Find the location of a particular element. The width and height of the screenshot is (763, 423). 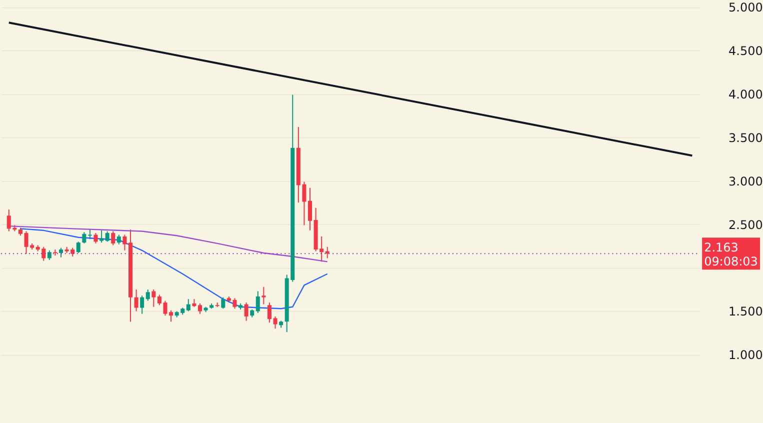

y-tick-label: 4.500 is located at coordinates (745, 51).